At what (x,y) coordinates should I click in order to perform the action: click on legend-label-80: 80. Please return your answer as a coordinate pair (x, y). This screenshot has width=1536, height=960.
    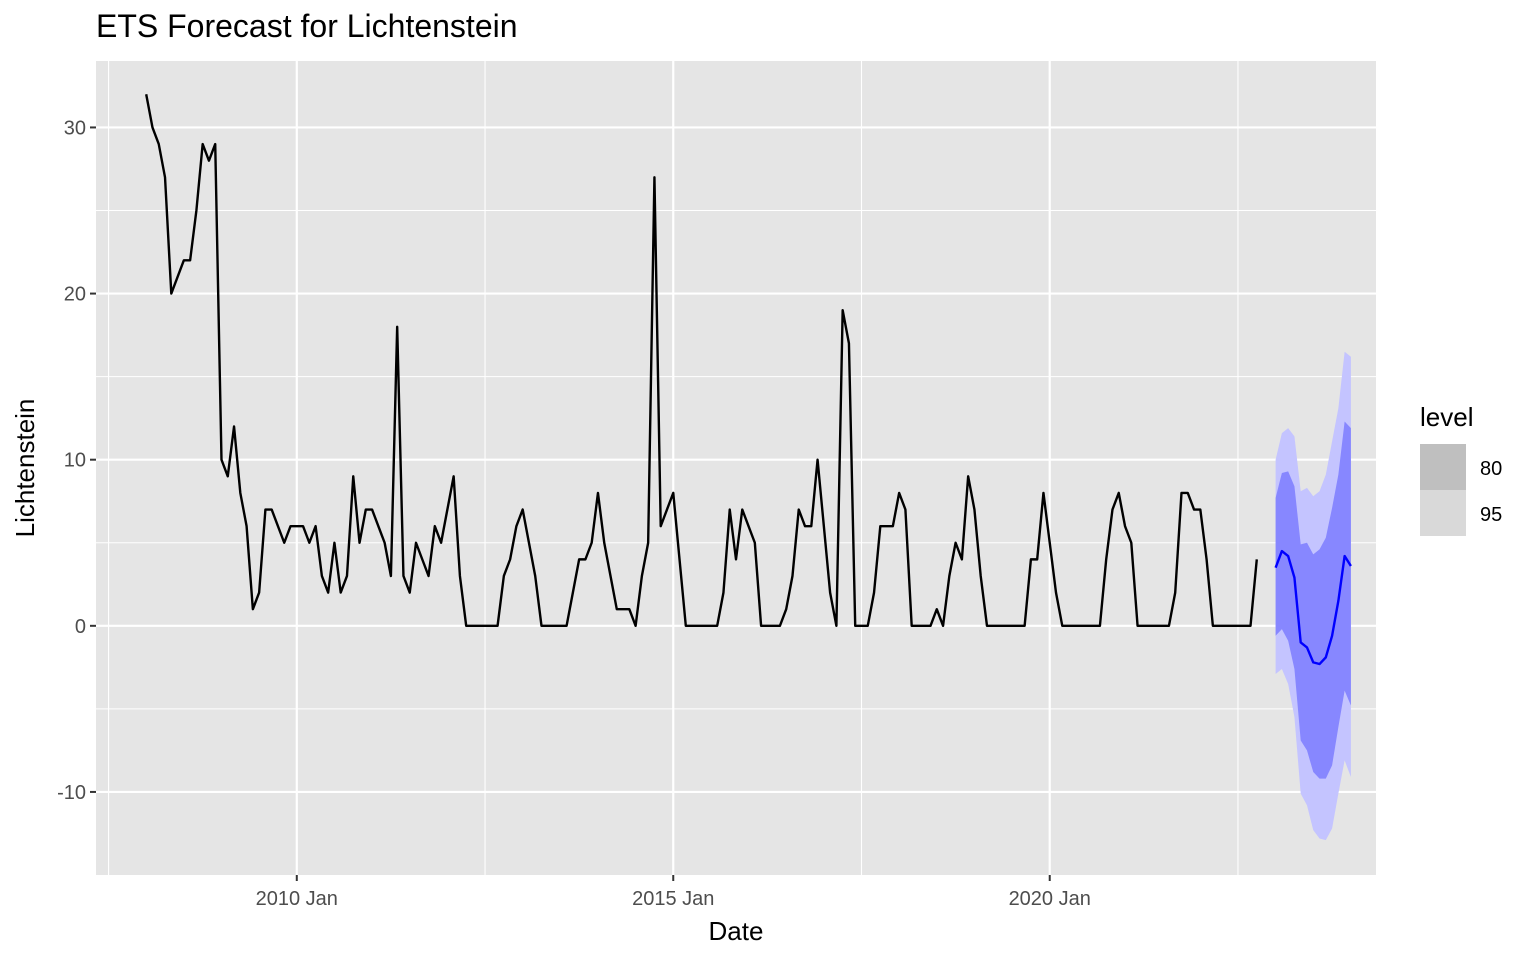
    Looking at the image, I should click on (1491, 469).